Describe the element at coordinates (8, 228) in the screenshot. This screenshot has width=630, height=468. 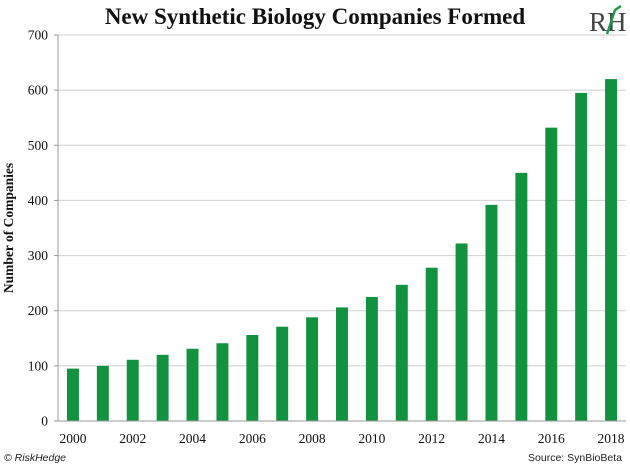
I see `y-axis-label: Number of Companies` at that location.